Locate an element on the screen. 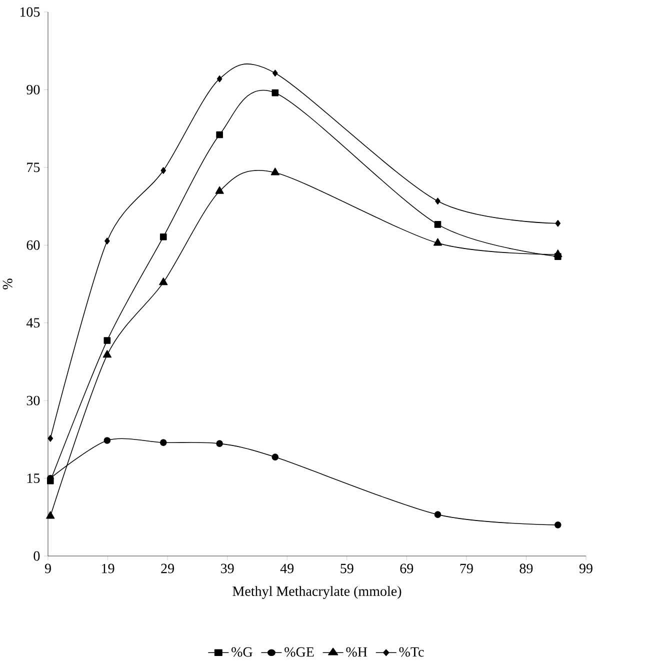 The height and width of the screenshot is (668, 645). y-tick-label: 105 is located at coordinates (30, 12).